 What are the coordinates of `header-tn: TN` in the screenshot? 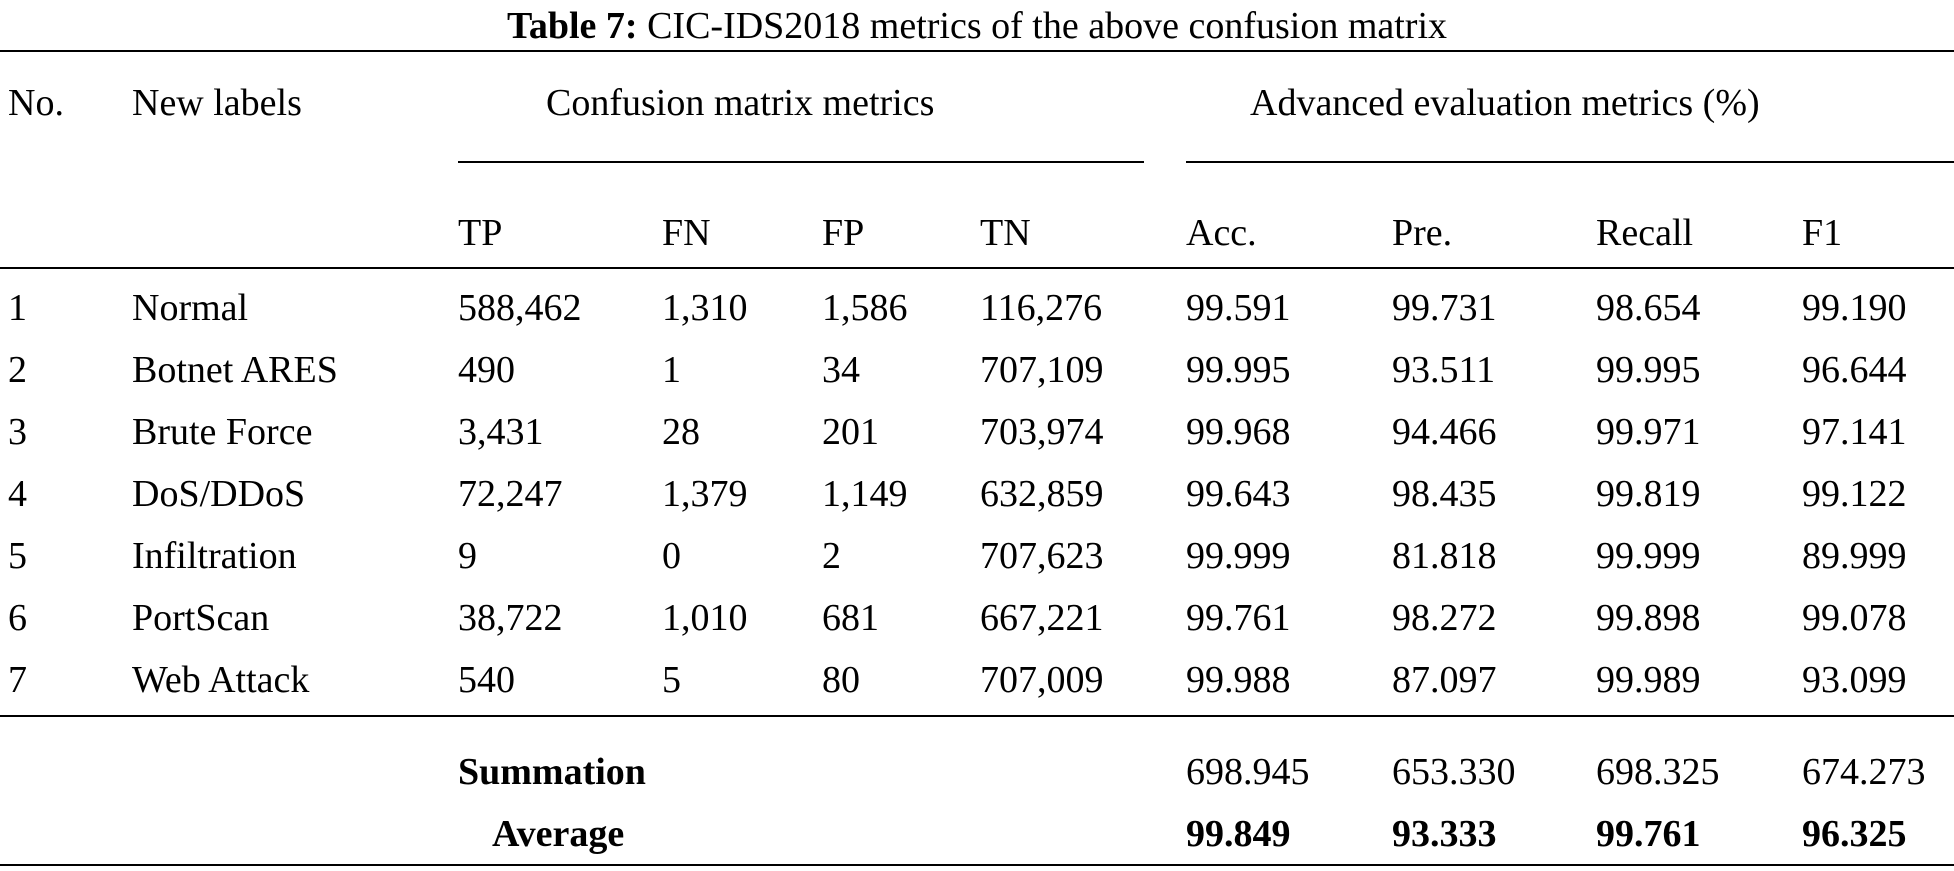 It's located at (1005, 233).